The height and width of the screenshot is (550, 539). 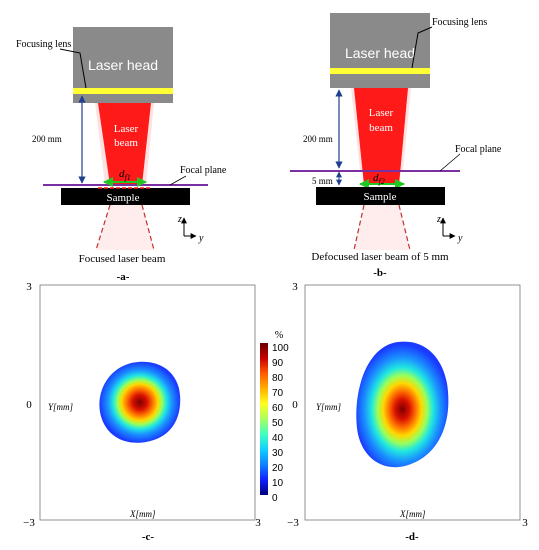 What do you see at coordinates (123, 91) in the screenshot?
I see `focusing-lens-a` at bounding box center [123, 91].